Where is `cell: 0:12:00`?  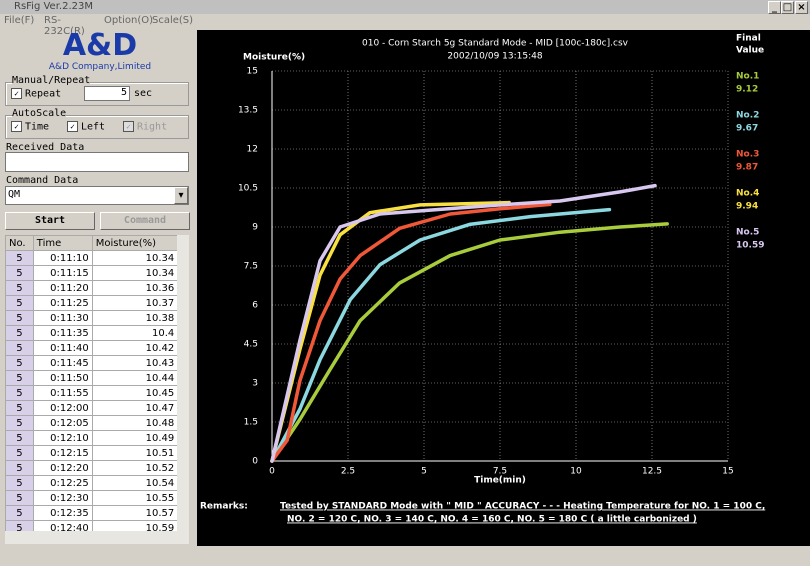 cell: 0:12:00 is located at coordinates (62, 408).